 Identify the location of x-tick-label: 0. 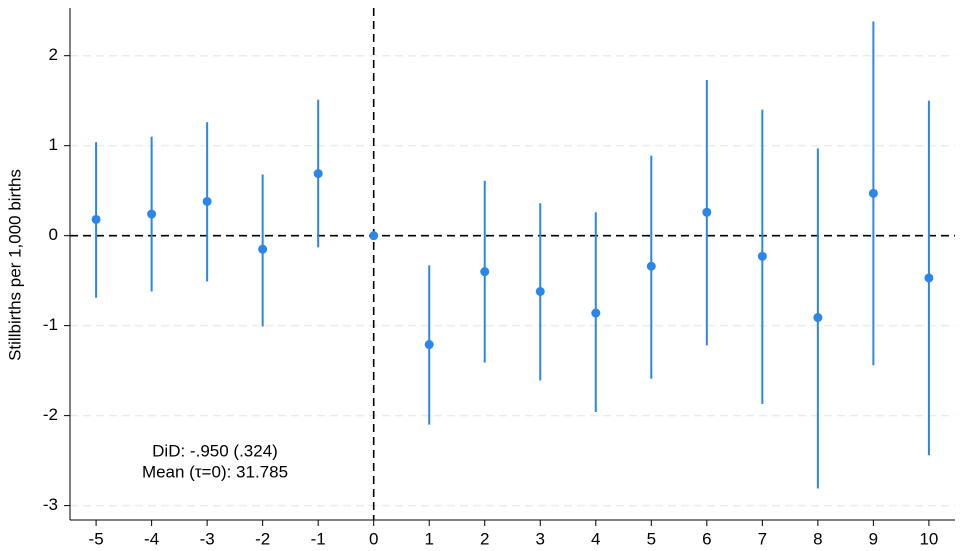
(373, 538).